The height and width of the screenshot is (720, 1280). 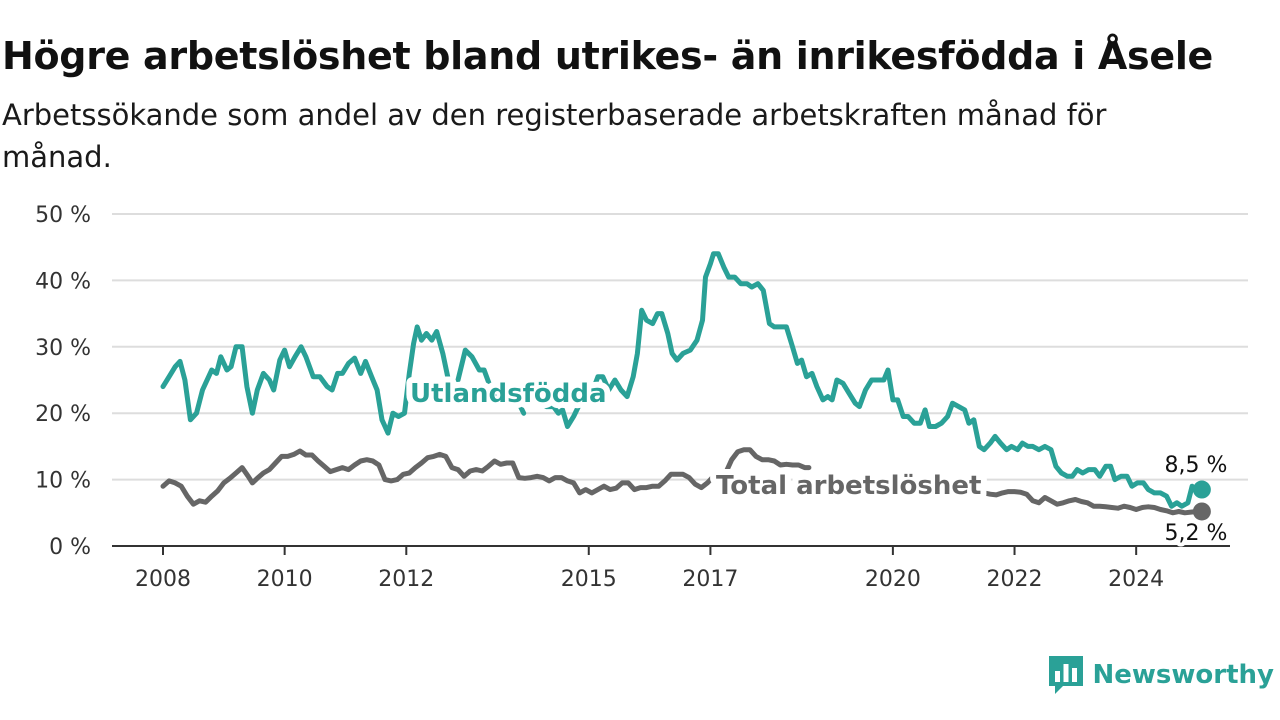 What do you see at coordinates (63, 414) in the screenshot?
I see `y-tick-label: 20 %` at bounding box center [63, 414].